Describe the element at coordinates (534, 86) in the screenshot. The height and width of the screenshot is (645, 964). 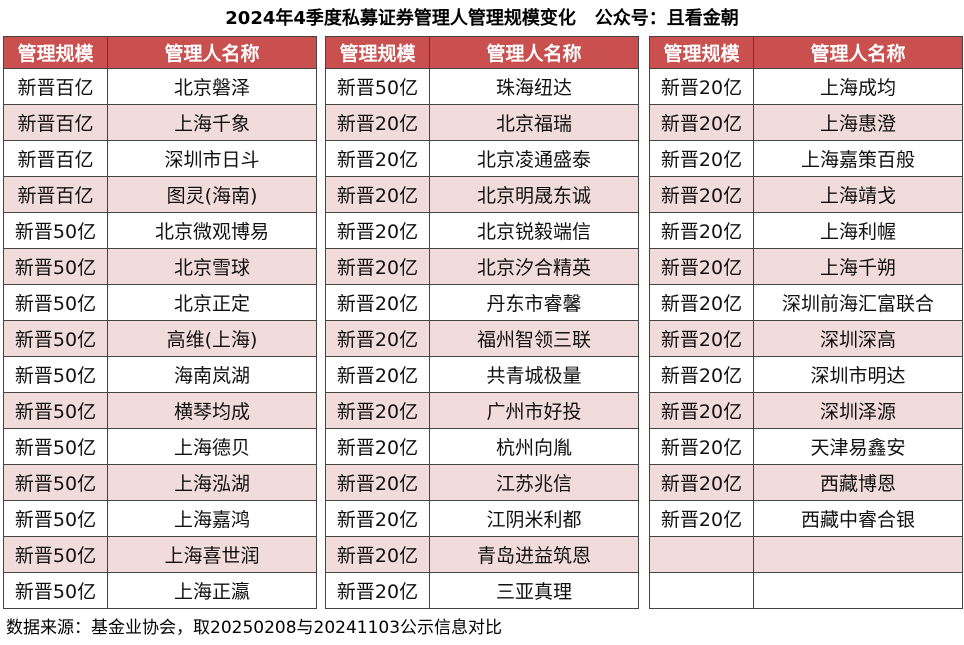
I see `table-cell: 珠海纽达` at that location.